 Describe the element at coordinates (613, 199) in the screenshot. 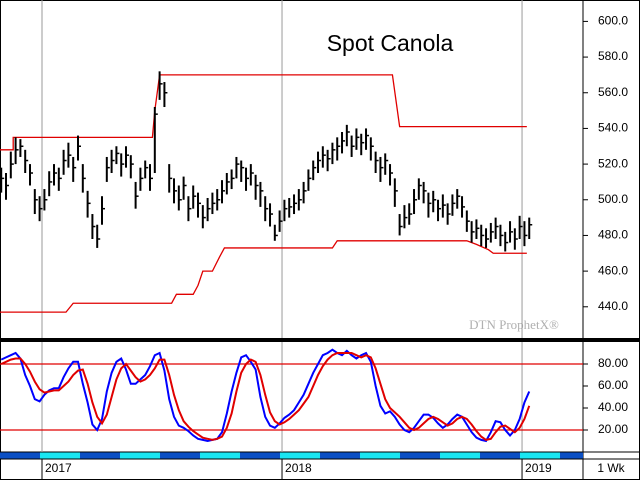

I see `y-tick-label: 500.0` at that location.